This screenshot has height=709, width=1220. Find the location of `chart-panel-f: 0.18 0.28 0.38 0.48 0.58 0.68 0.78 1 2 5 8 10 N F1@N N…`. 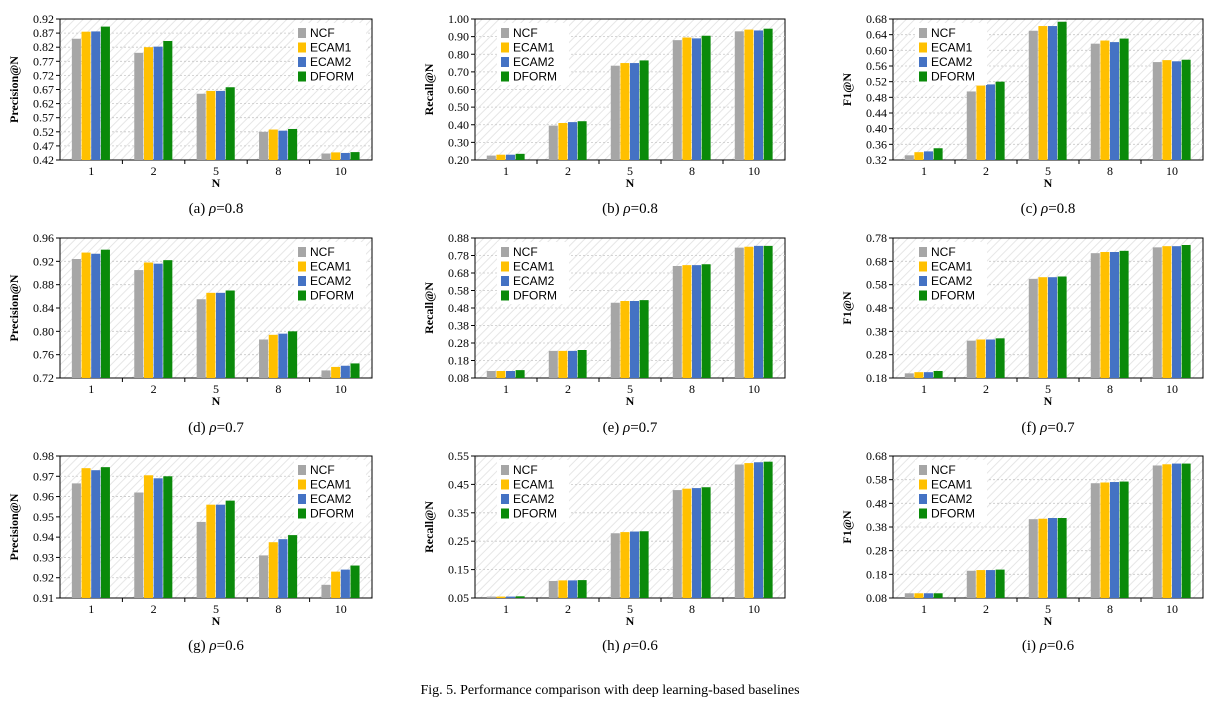

chart-panel-f: 0.18 0.28 0.38 0.48 0.58 0.68 0.78 1 2 5 8 10 N F1@N N… is located at coordinates (1022, 319).